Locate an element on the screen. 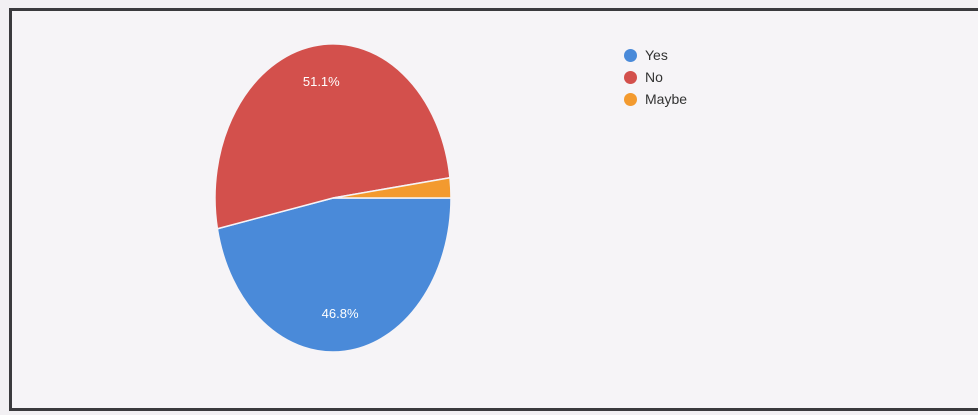 This screenshot has width=978, height=415. pie-labels: 46.8% 51.1% is located at coordinates (331, 197).